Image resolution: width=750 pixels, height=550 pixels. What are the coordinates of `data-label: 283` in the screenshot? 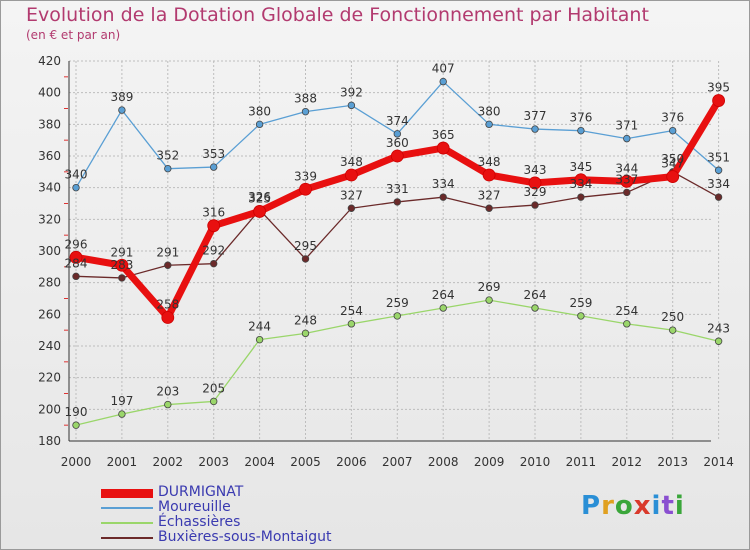 It's located at (121, 265).